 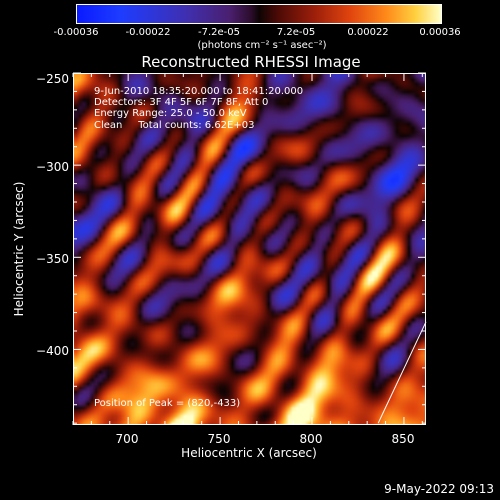 I want to click on info-energy-range: Energy Range: 25.0 - 50.0 keV, so click(x=170, y=113).